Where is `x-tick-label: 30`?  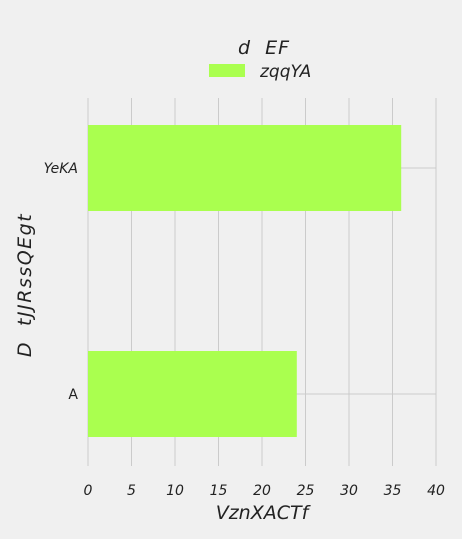
x-tick-label: 30 is located at coordinates (349, 491).